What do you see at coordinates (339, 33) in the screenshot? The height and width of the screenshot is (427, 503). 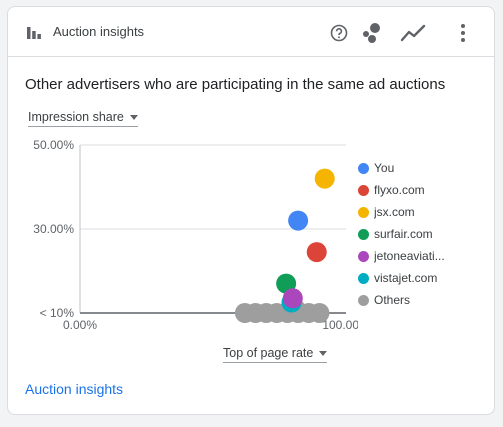 I see `help-icon` at bounding box center [339, 33].